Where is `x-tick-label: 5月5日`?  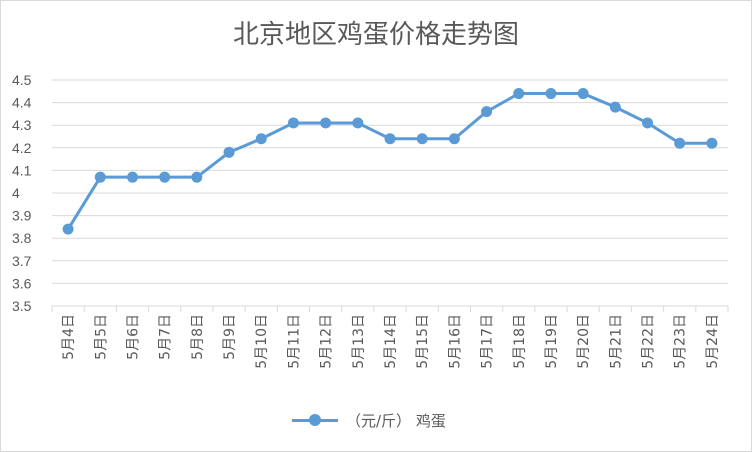
x-tick-label: 5月5日 is located at coordinates (101, 337).